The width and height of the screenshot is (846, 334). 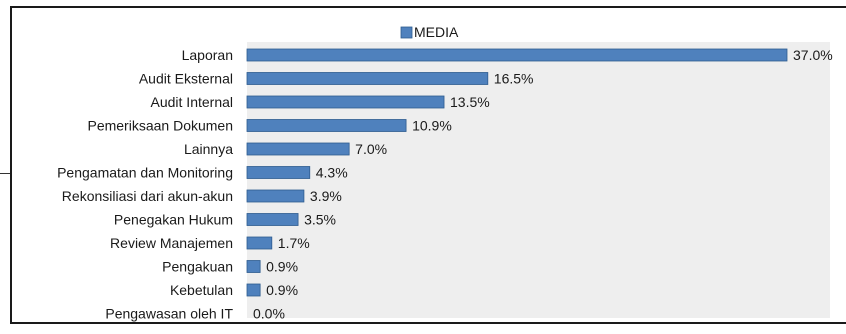 I want to click on data-label: 0.0%, so click(x=269, y=314).